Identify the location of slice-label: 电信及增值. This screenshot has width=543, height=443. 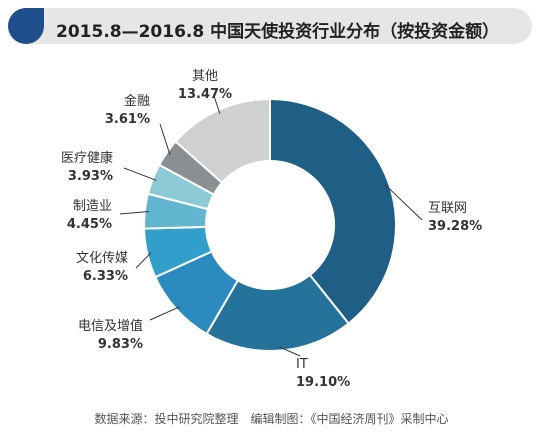
(110, 326).